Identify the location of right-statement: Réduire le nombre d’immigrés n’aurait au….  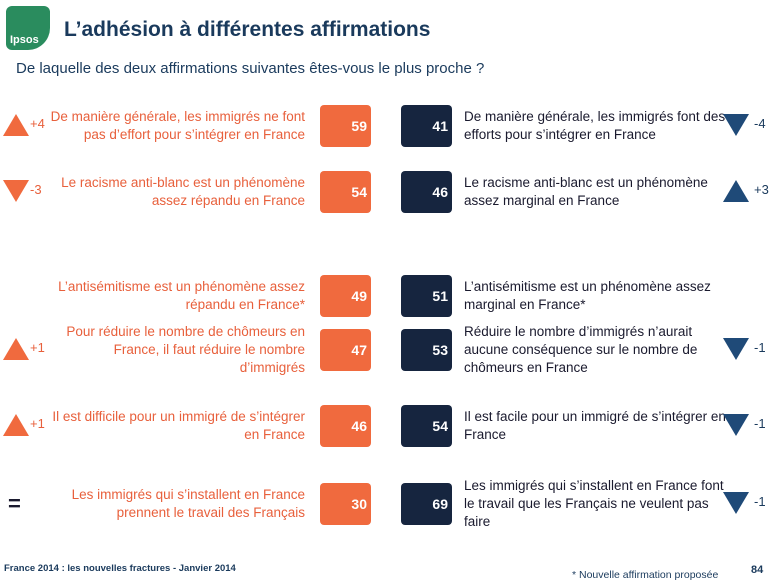
(581, 349).